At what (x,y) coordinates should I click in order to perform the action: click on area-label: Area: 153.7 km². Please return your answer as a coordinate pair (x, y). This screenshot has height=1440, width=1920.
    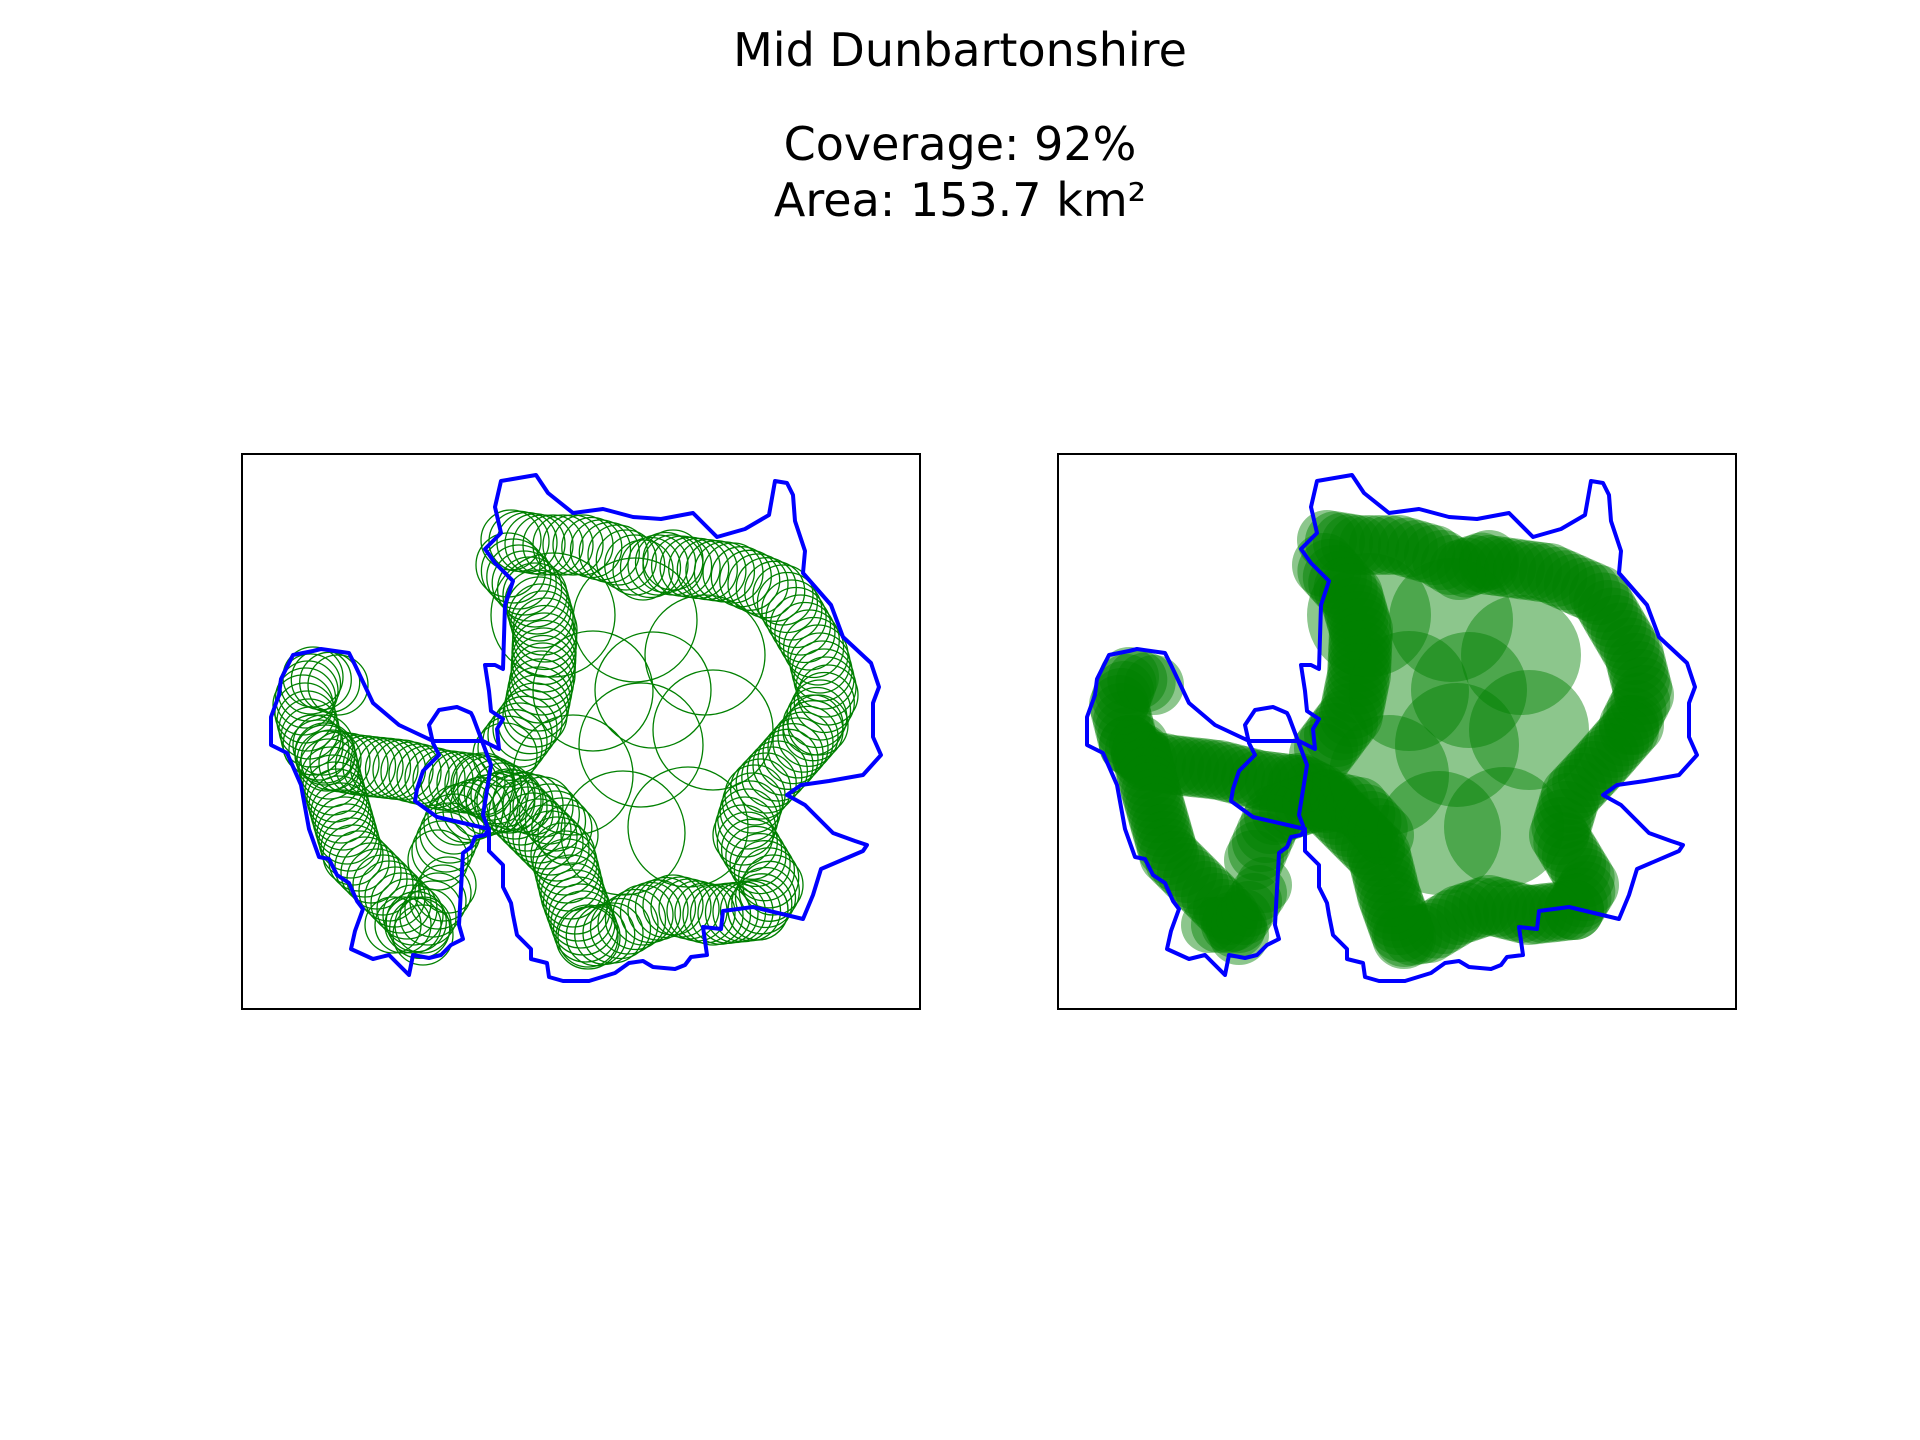
    Looking at the image, I should click on (960, 200).